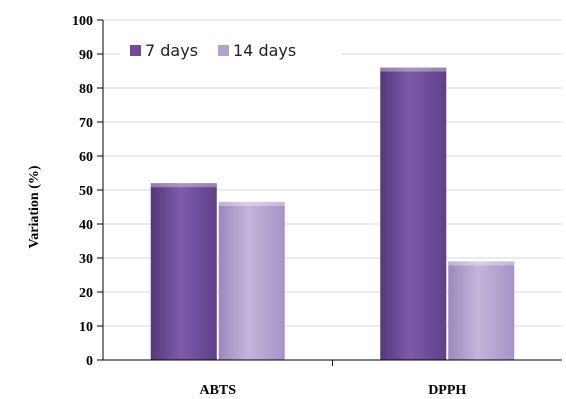  Describe the element at coordinates (251, 280) in the screenshot. I see `bar-abts-14-days` at that location.